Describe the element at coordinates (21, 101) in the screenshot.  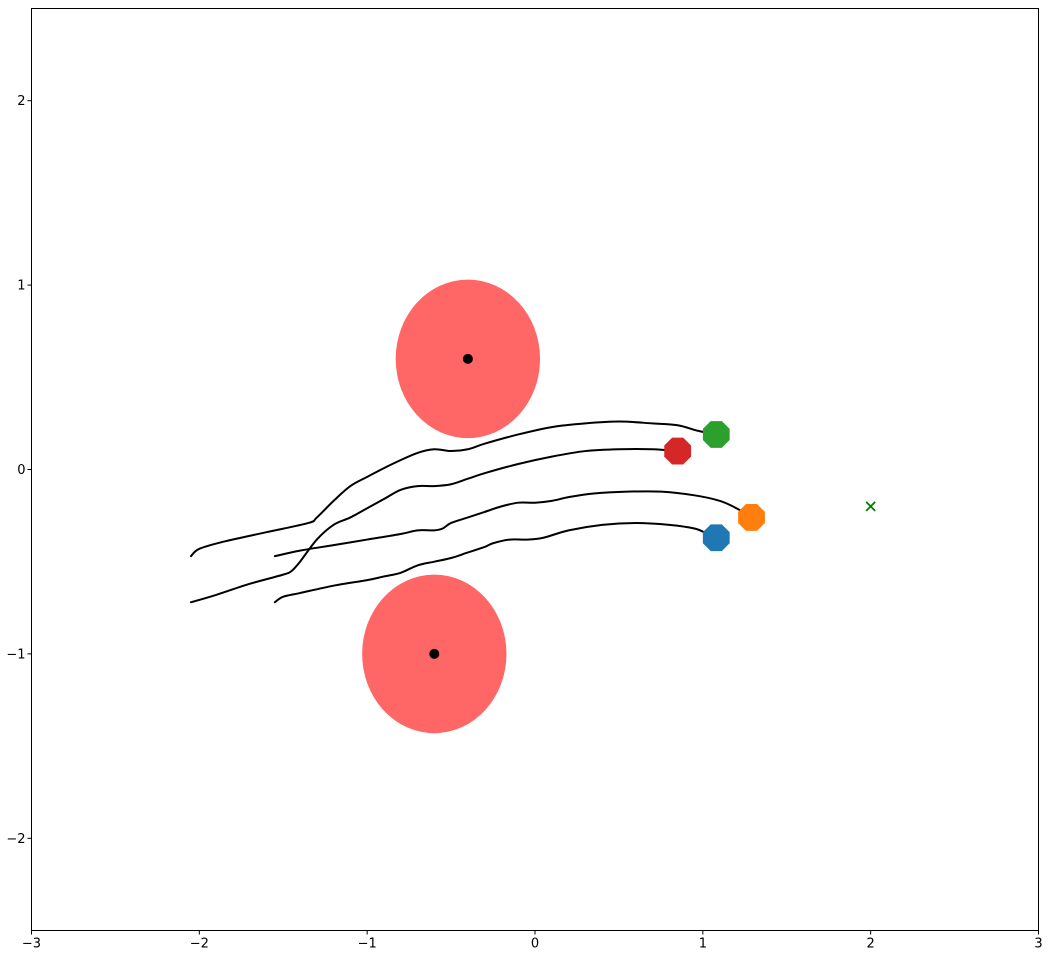
I see `y-tick-label: 2` at that location.